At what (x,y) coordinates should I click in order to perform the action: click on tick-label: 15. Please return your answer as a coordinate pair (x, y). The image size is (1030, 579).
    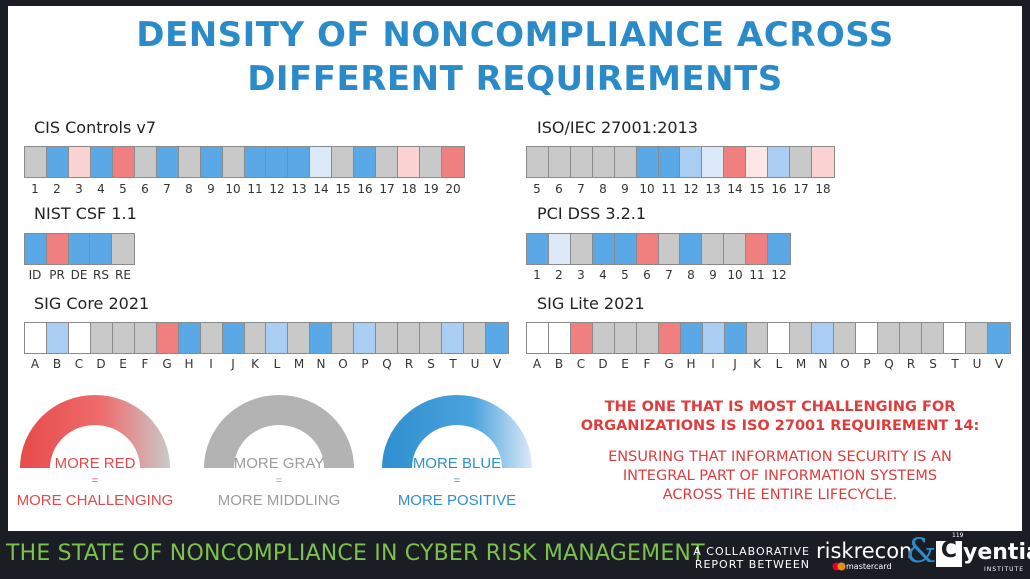
    Looking at the image, I should click on (343, 189).